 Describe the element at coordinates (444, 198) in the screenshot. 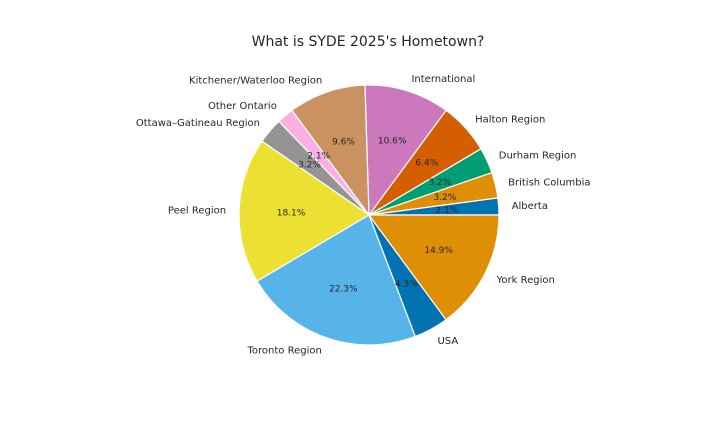

I see `slice-percent-british-columbia: 3.2%` at that location.